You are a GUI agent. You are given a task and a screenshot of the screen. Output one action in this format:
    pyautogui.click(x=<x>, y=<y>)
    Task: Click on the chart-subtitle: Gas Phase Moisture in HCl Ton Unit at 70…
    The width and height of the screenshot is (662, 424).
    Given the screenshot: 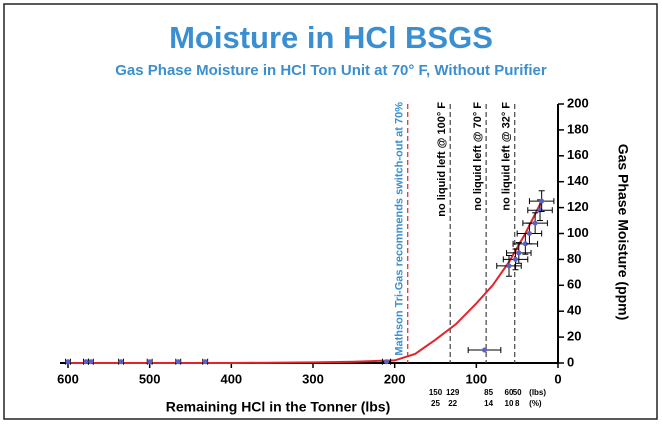 What is the action you would take?
    pyautogui.click(x=331, y=70)
    